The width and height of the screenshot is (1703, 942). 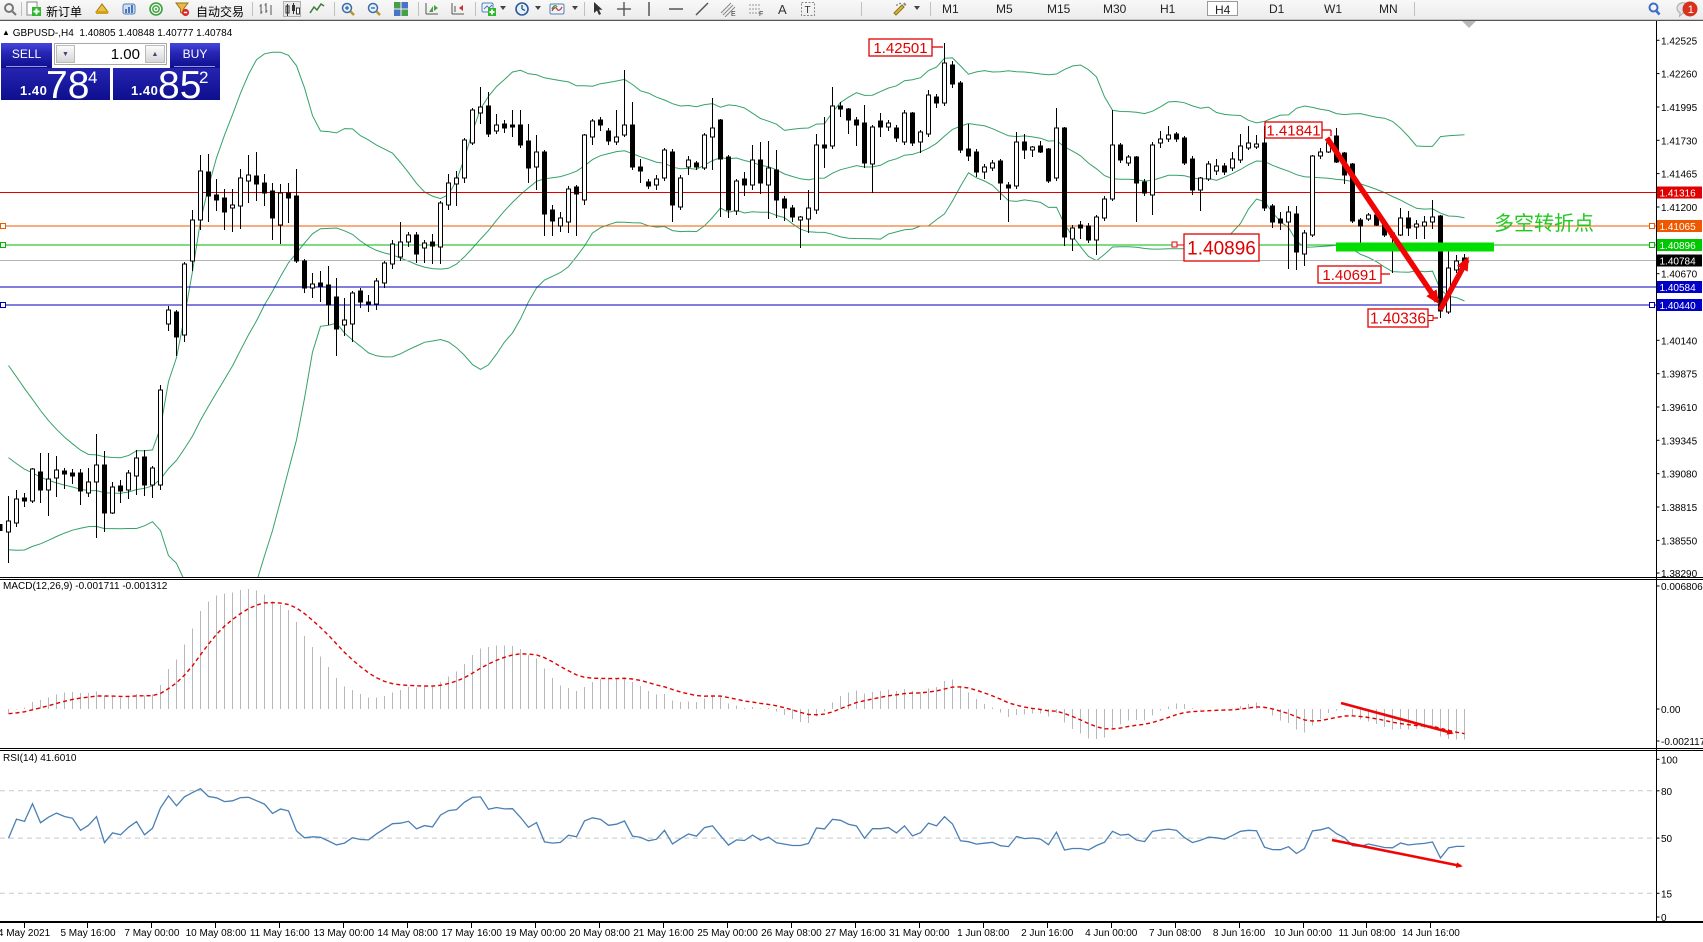 What do you see at coordinates (280, 933) in the screenshot?
I see `svg-text: 11 May 16:00` at bounding box center [280, 933].